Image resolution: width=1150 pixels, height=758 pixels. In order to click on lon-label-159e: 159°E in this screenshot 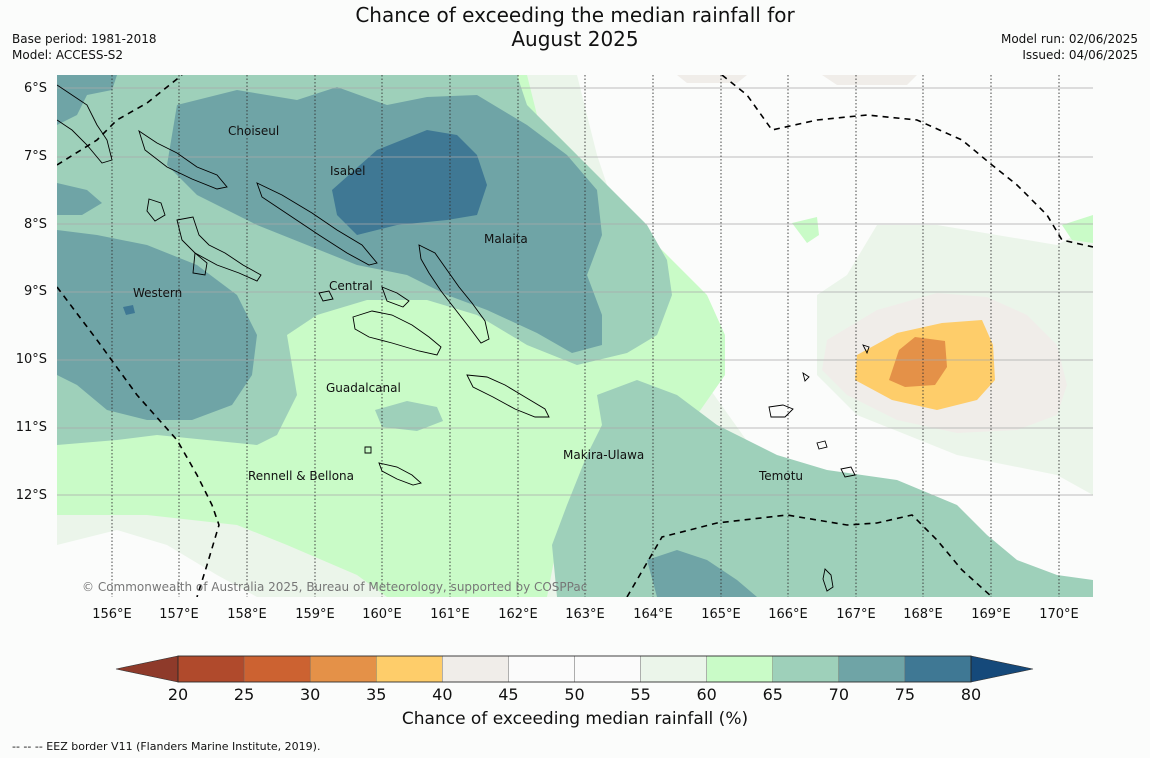, I will do `click(315, 614)`.